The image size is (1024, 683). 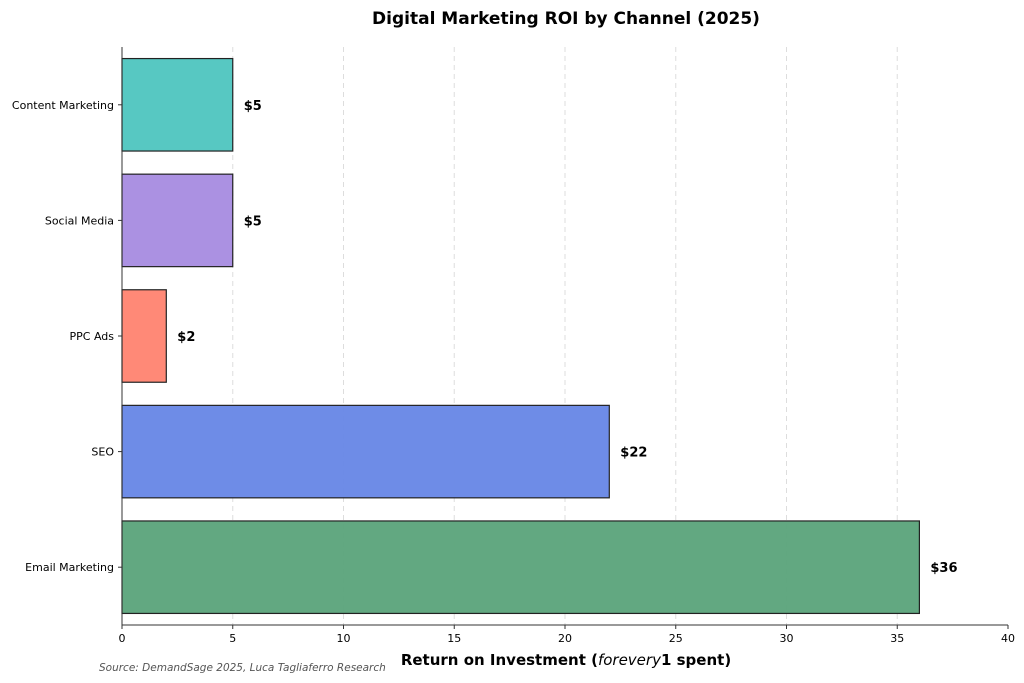 I want to click on y-tick-label: SEO, so click(x=102, y=452).